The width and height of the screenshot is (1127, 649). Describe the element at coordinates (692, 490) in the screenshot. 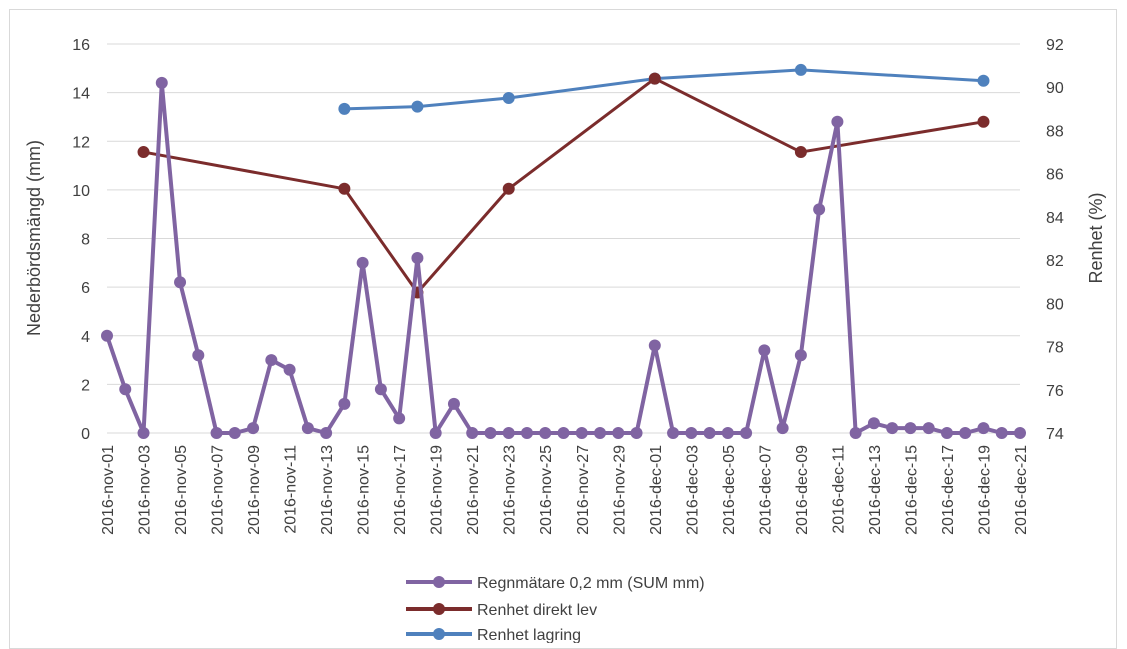

I see `x-tick-label: 2016-dec-03` at that location.